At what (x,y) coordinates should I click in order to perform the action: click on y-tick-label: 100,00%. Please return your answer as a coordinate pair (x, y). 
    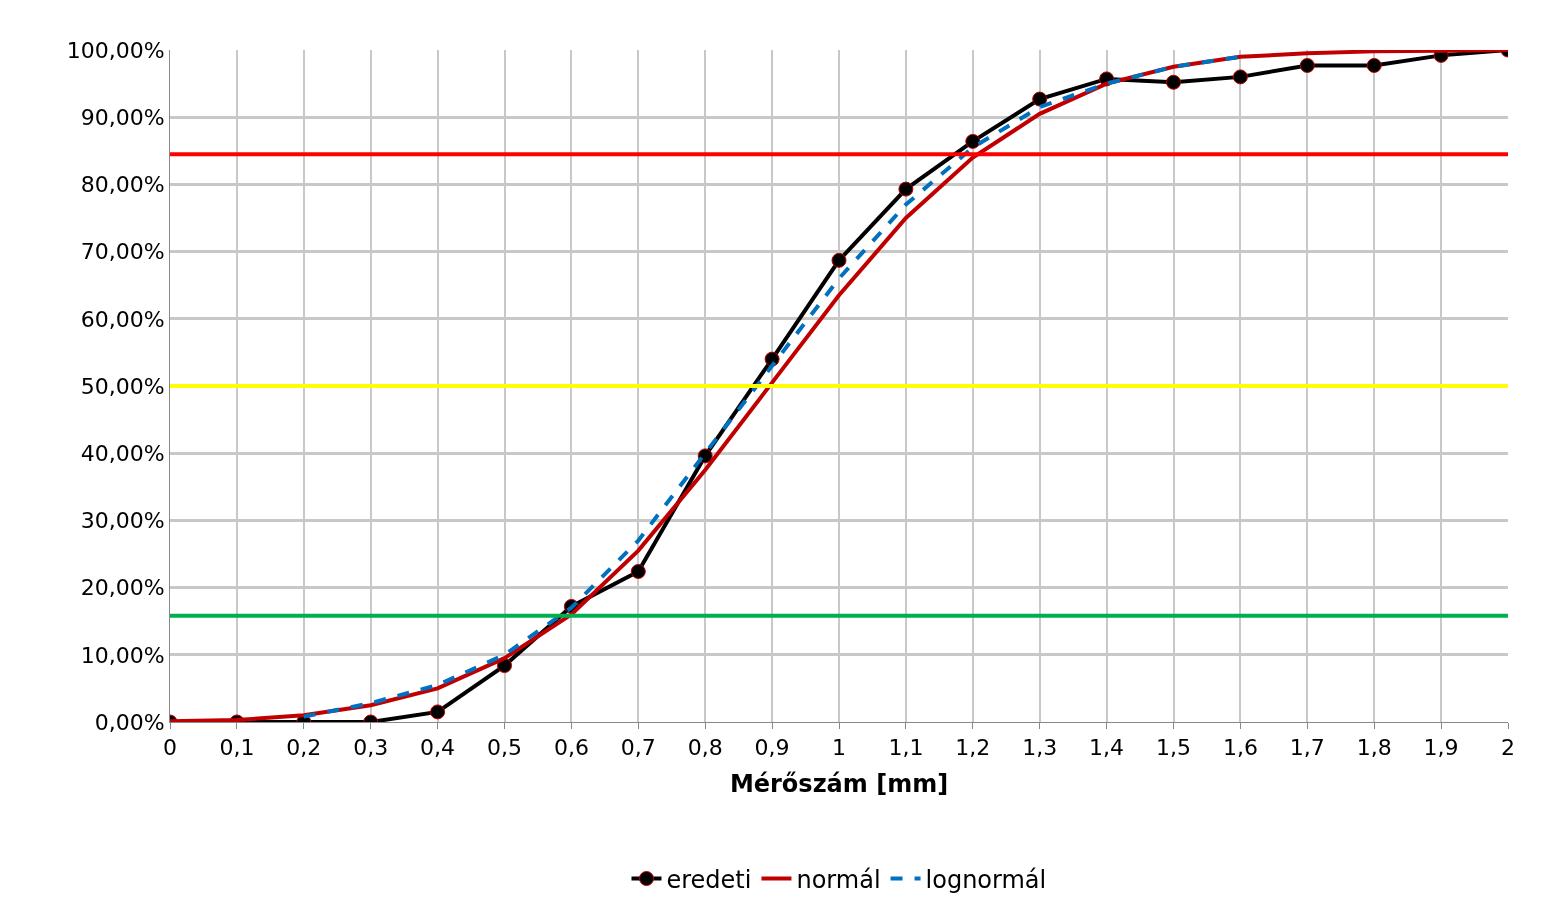
    Looking at the image, I should click on (115, 50).